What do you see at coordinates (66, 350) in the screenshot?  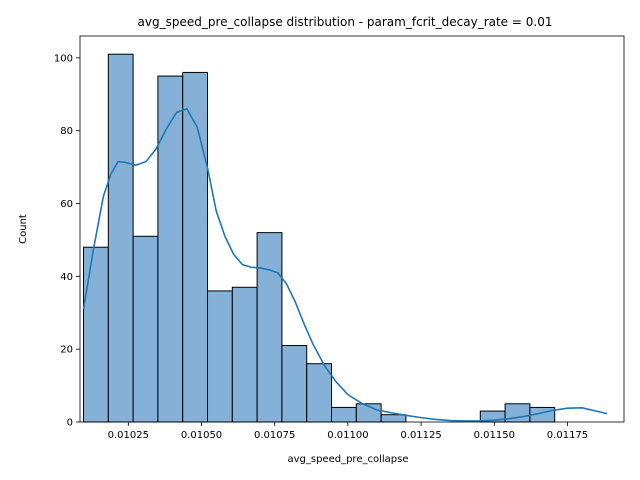 I see `y-tick-label: 20` at bounding box center [66, 350].